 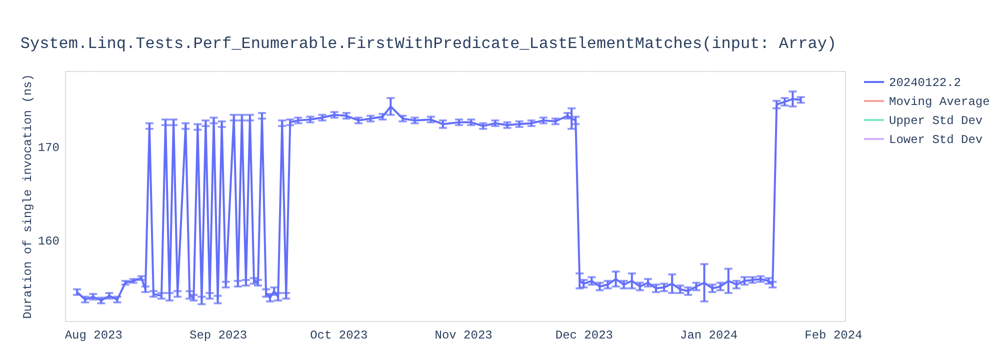 I want to click on y-axis-title: Duration of single invocation (ns), so click(x=27, y=196).